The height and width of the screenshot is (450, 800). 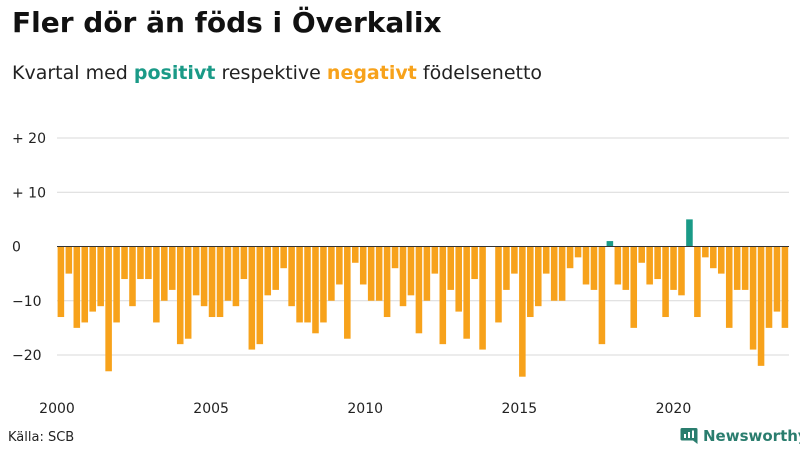 I want to click on source-note: Källa: SCB, so click(x=41, y=437).